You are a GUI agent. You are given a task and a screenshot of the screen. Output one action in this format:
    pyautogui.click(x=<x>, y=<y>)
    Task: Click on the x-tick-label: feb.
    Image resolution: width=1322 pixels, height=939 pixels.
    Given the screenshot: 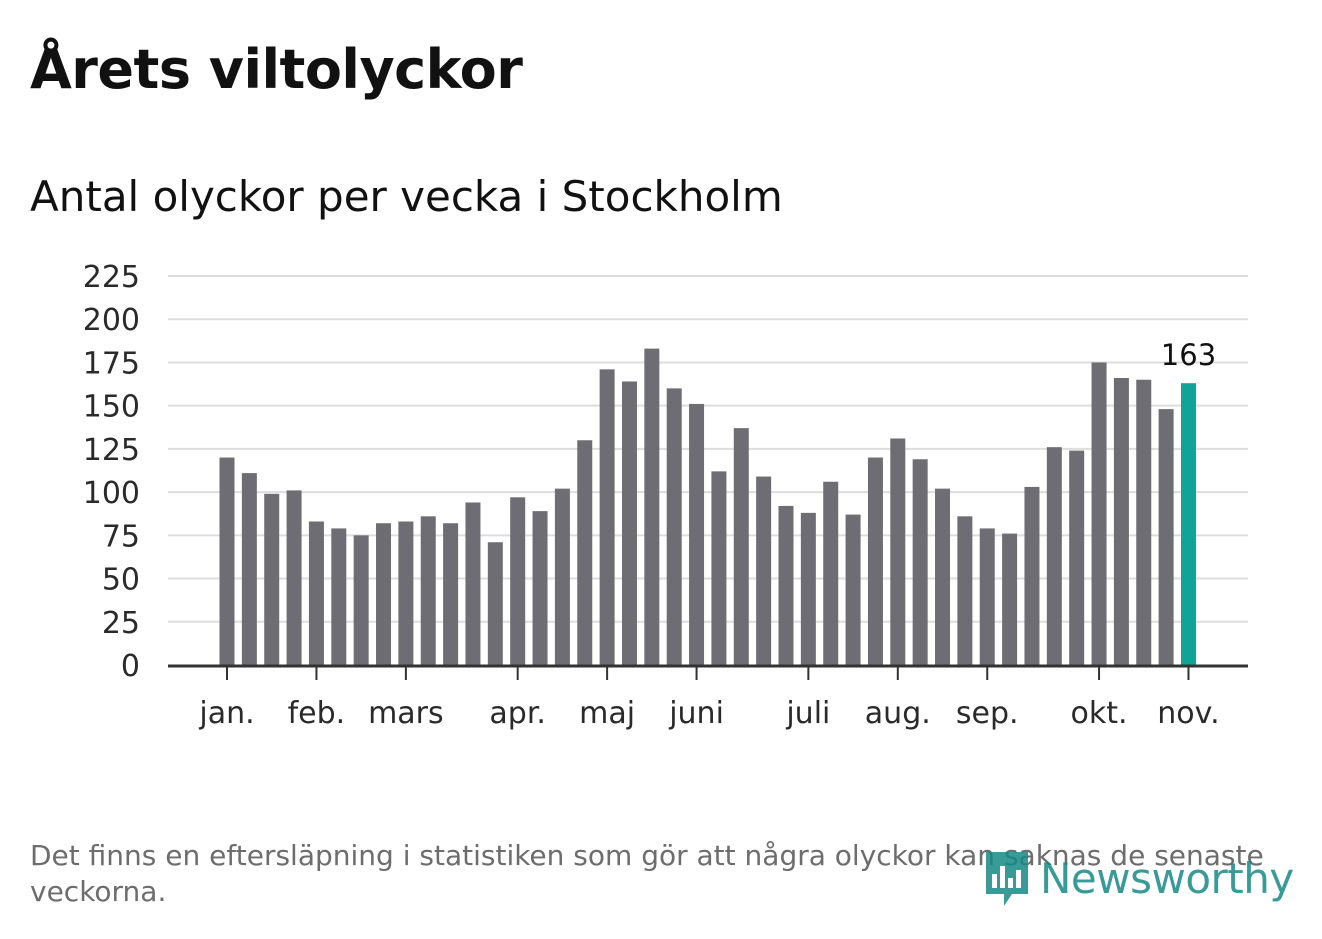 What is the action you would take?
    pyautogui.click(x=317, y=713)
    